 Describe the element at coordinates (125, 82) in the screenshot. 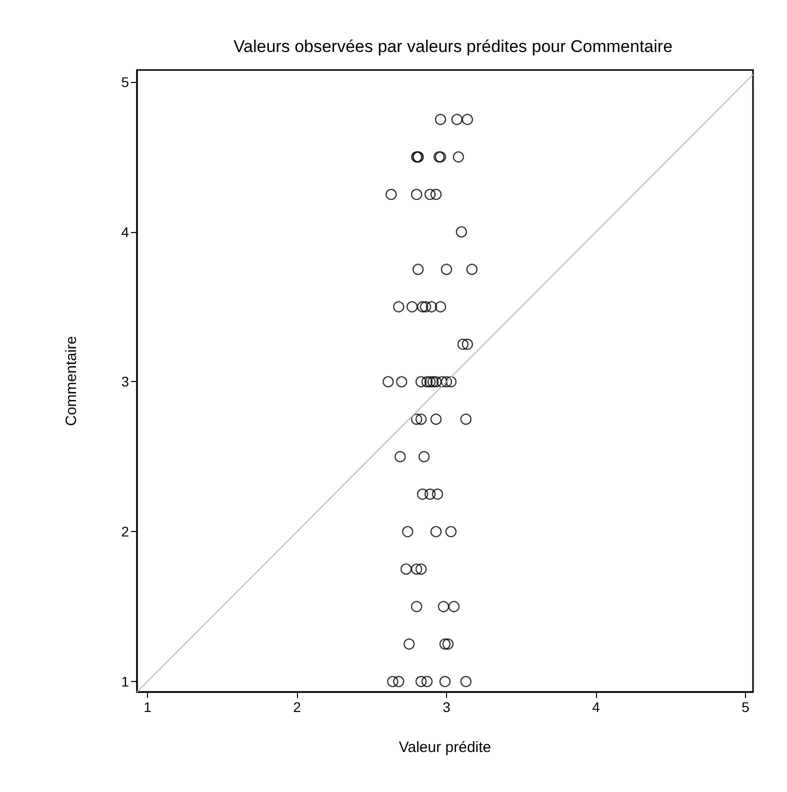

I see `y-tick-label: 5` at that location.